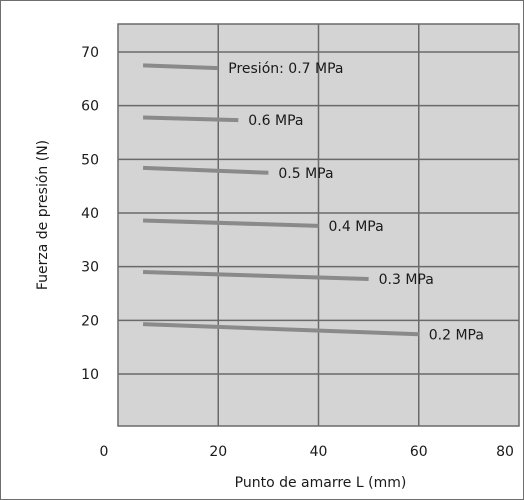 The image size is (524, 500). Describe the element at coordinates (104, 452) in the screenshot. I see `x-tick-label: 0` at that location.